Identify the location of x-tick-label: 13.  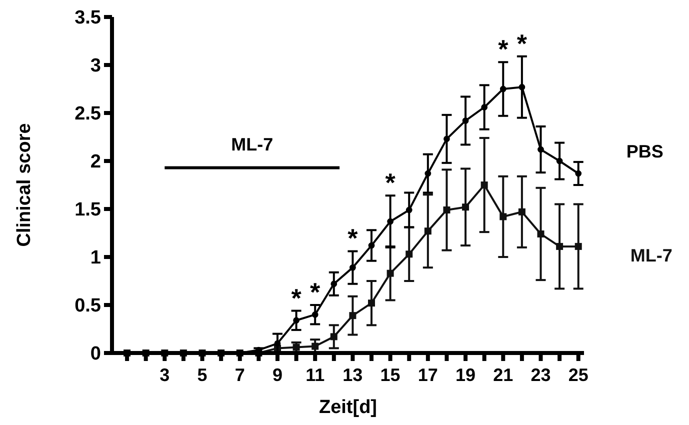
(352, 375).